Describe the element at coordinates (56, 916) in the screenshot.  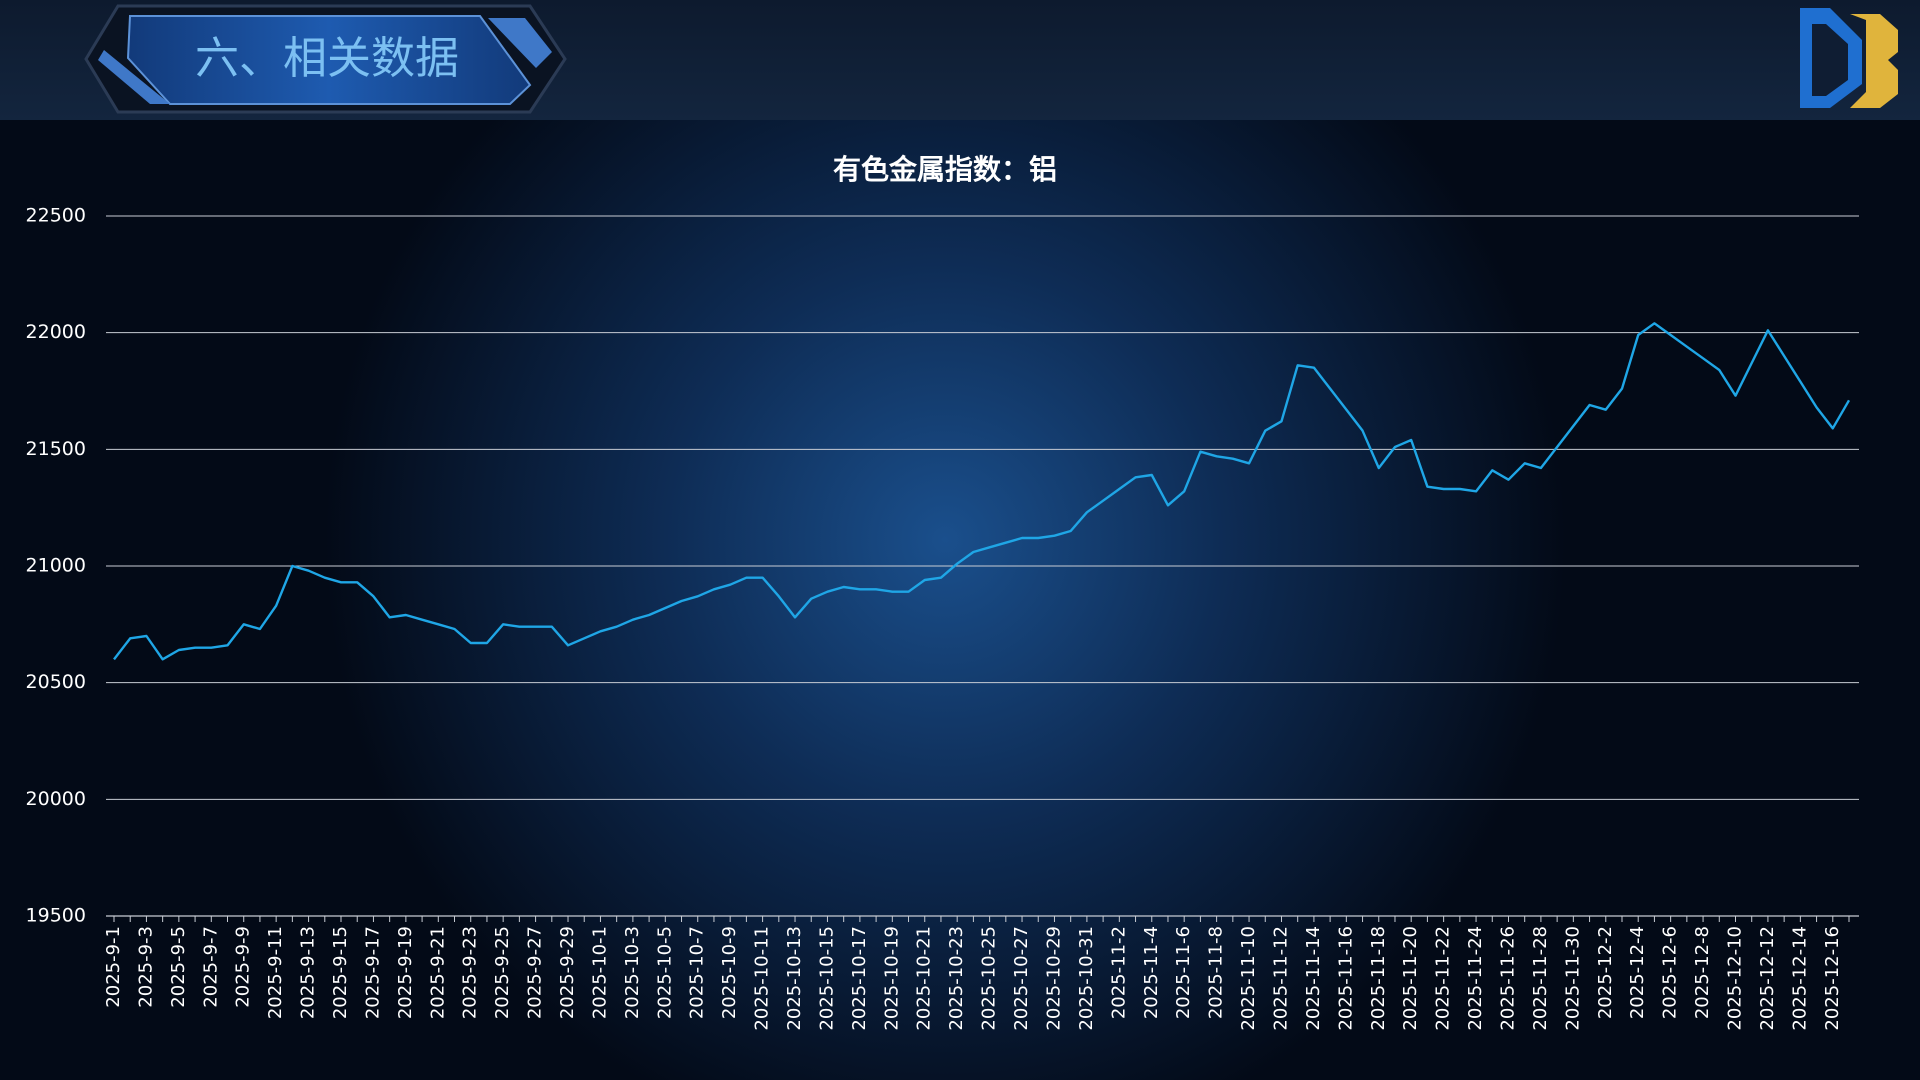
I see `y-tick-label: 19500` at that location.